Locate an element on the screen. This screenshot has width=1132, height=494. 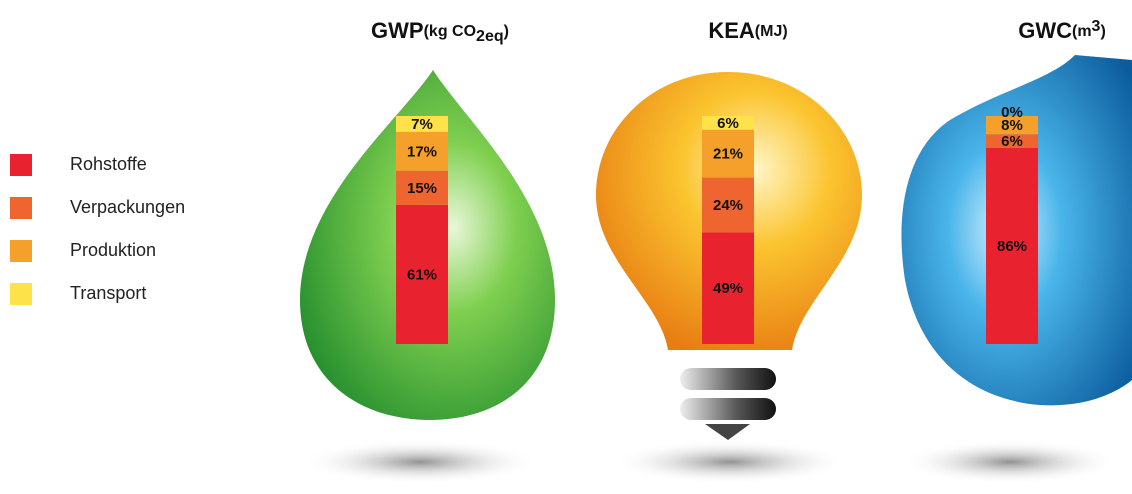
value-label: 21% is located at coordinates (728, 154).